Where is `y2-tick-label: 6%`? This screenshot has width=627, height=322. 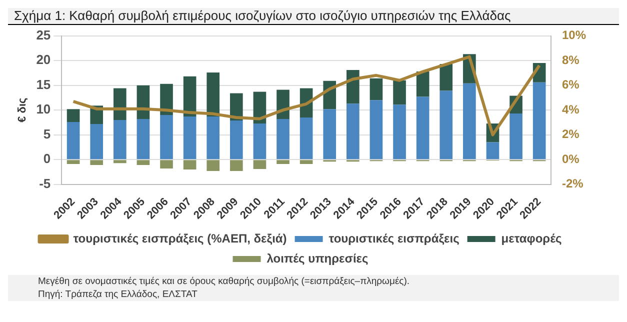 y2-tick-label: 6% is located at coordinates (571, 85).